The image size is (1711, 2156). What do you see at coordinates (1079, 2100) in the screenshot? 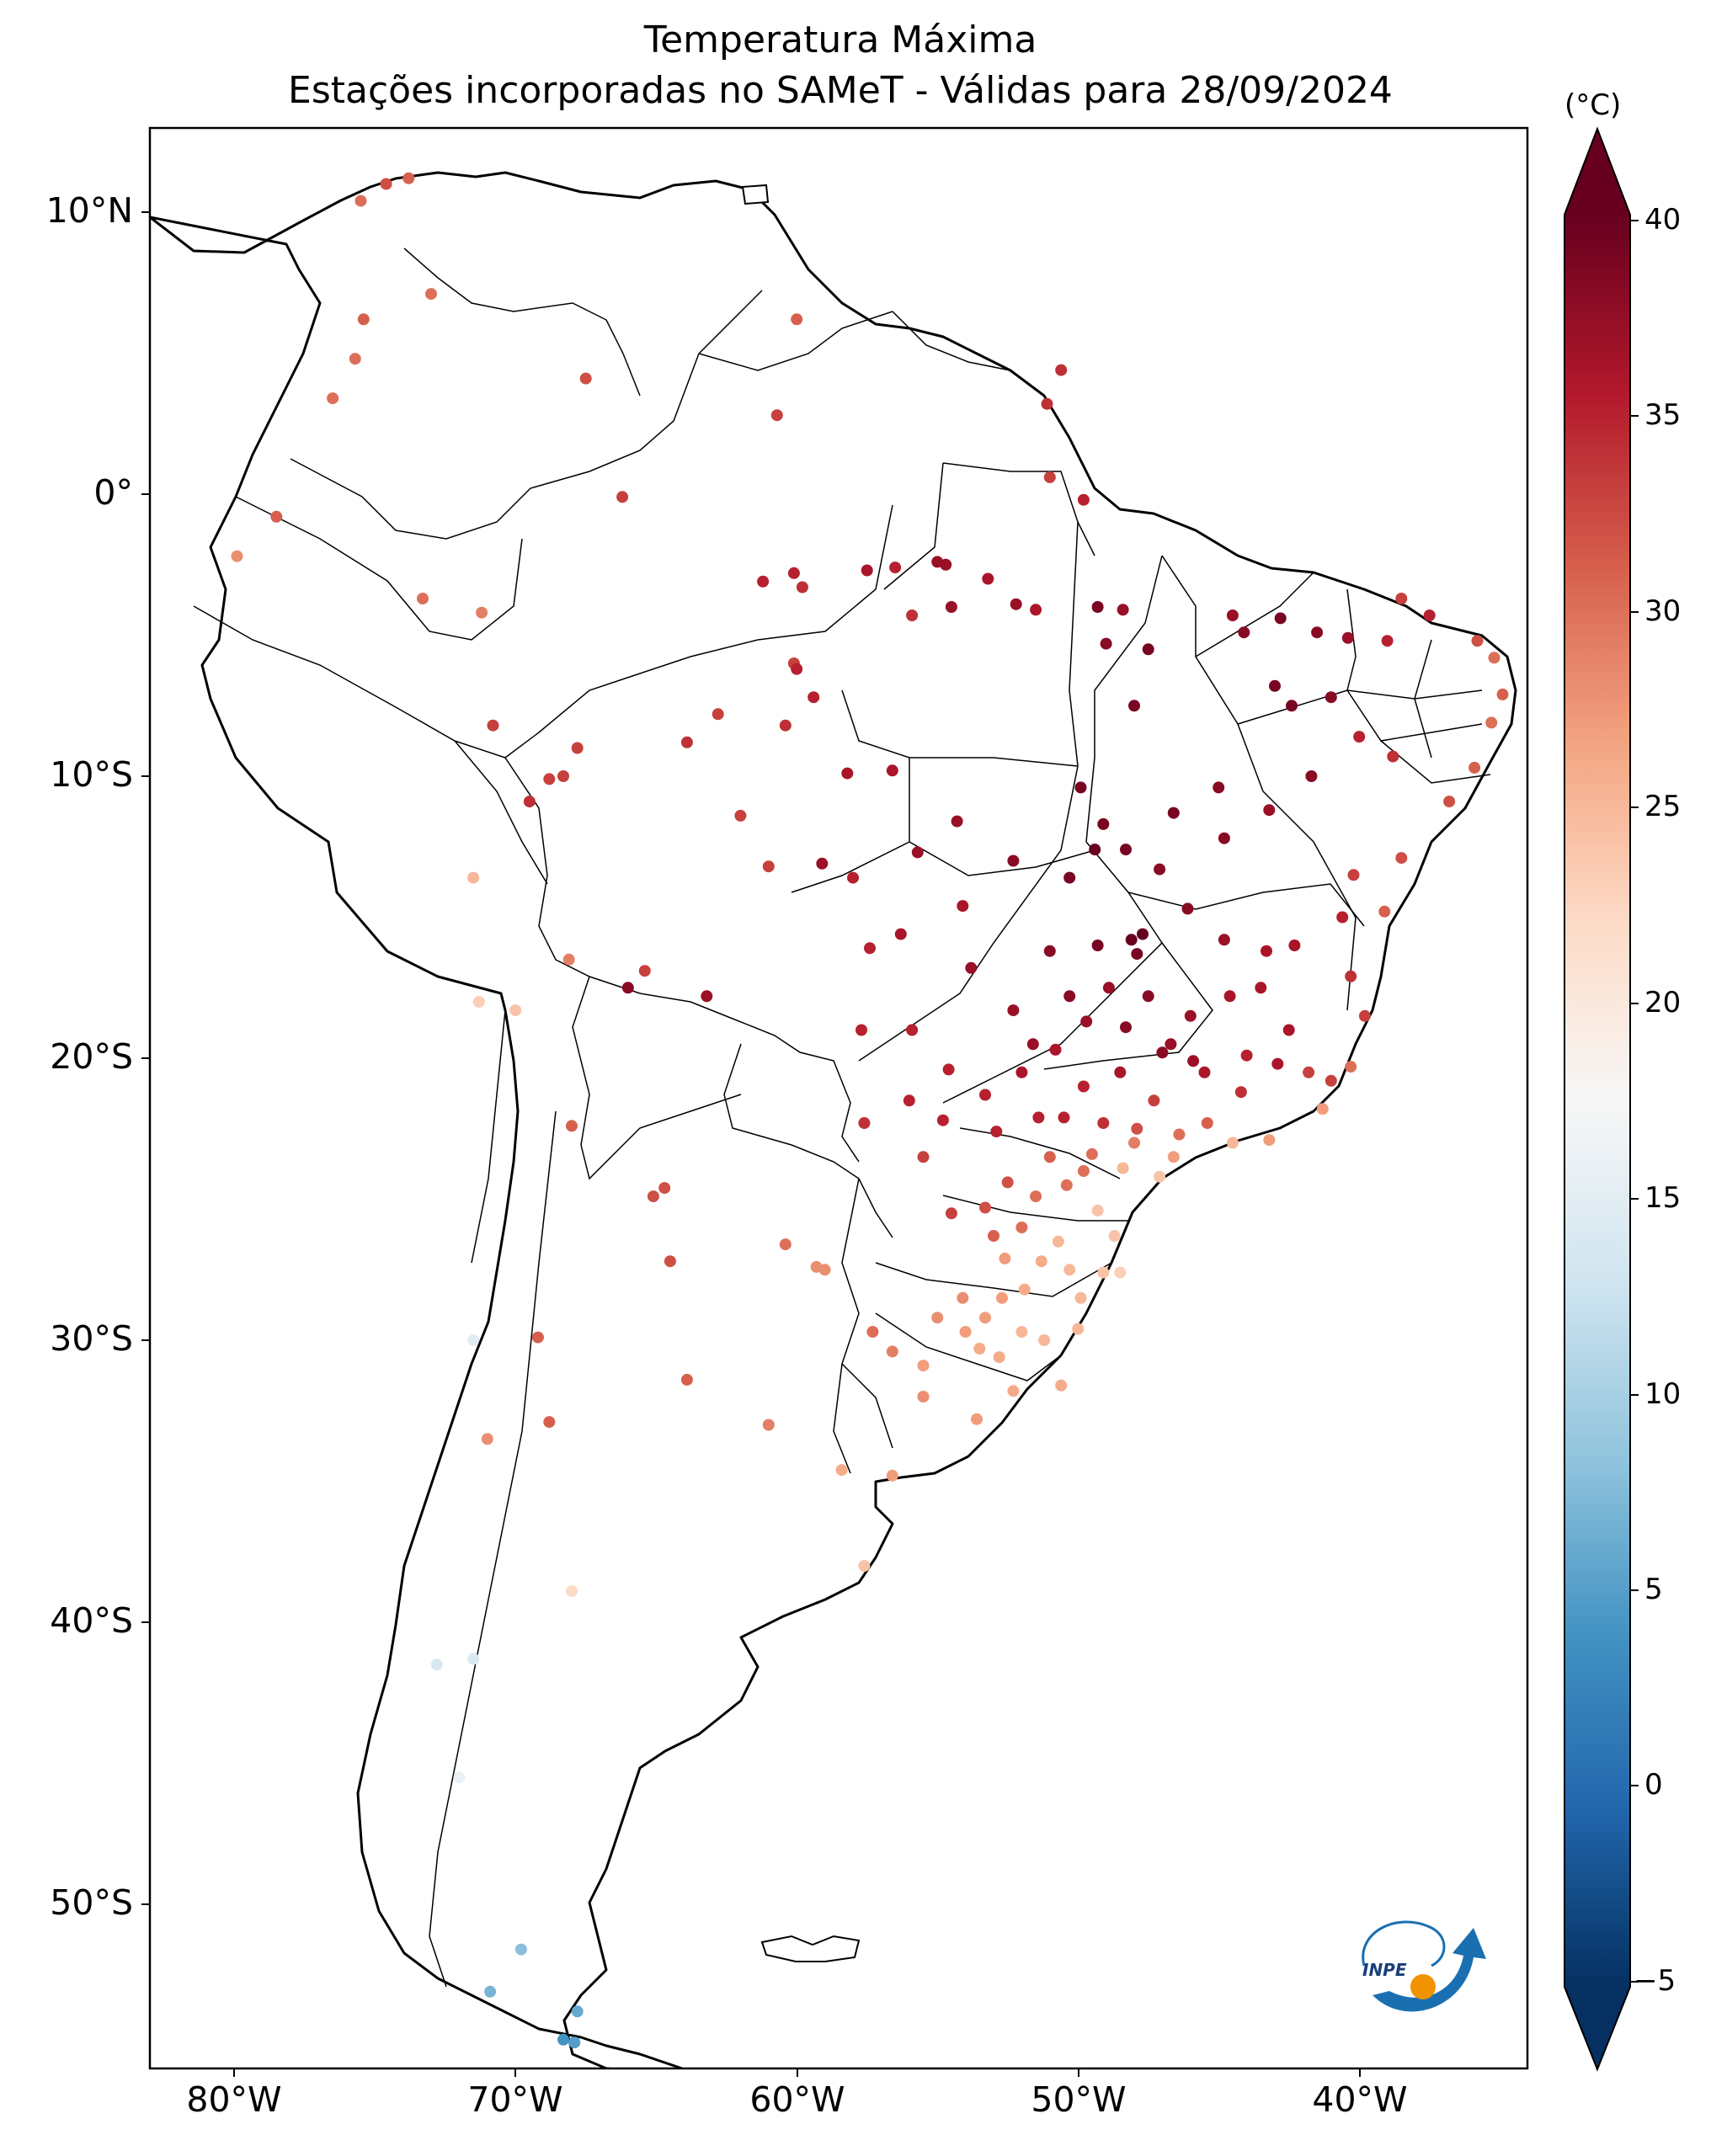
I see `lon-label-50w: 50°W` at bounding box center [1079, 2100].